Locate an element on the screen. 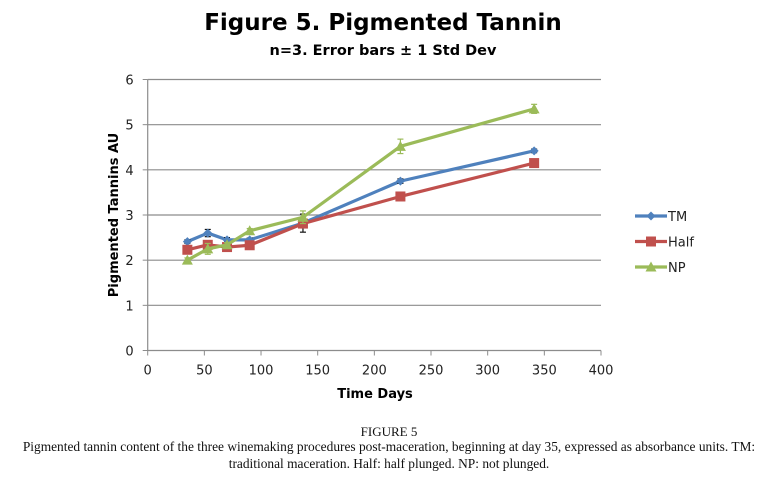 The width and height of the screenshot is (778, 488). y-tick-label: 3 is located at coordinates (129, 216).